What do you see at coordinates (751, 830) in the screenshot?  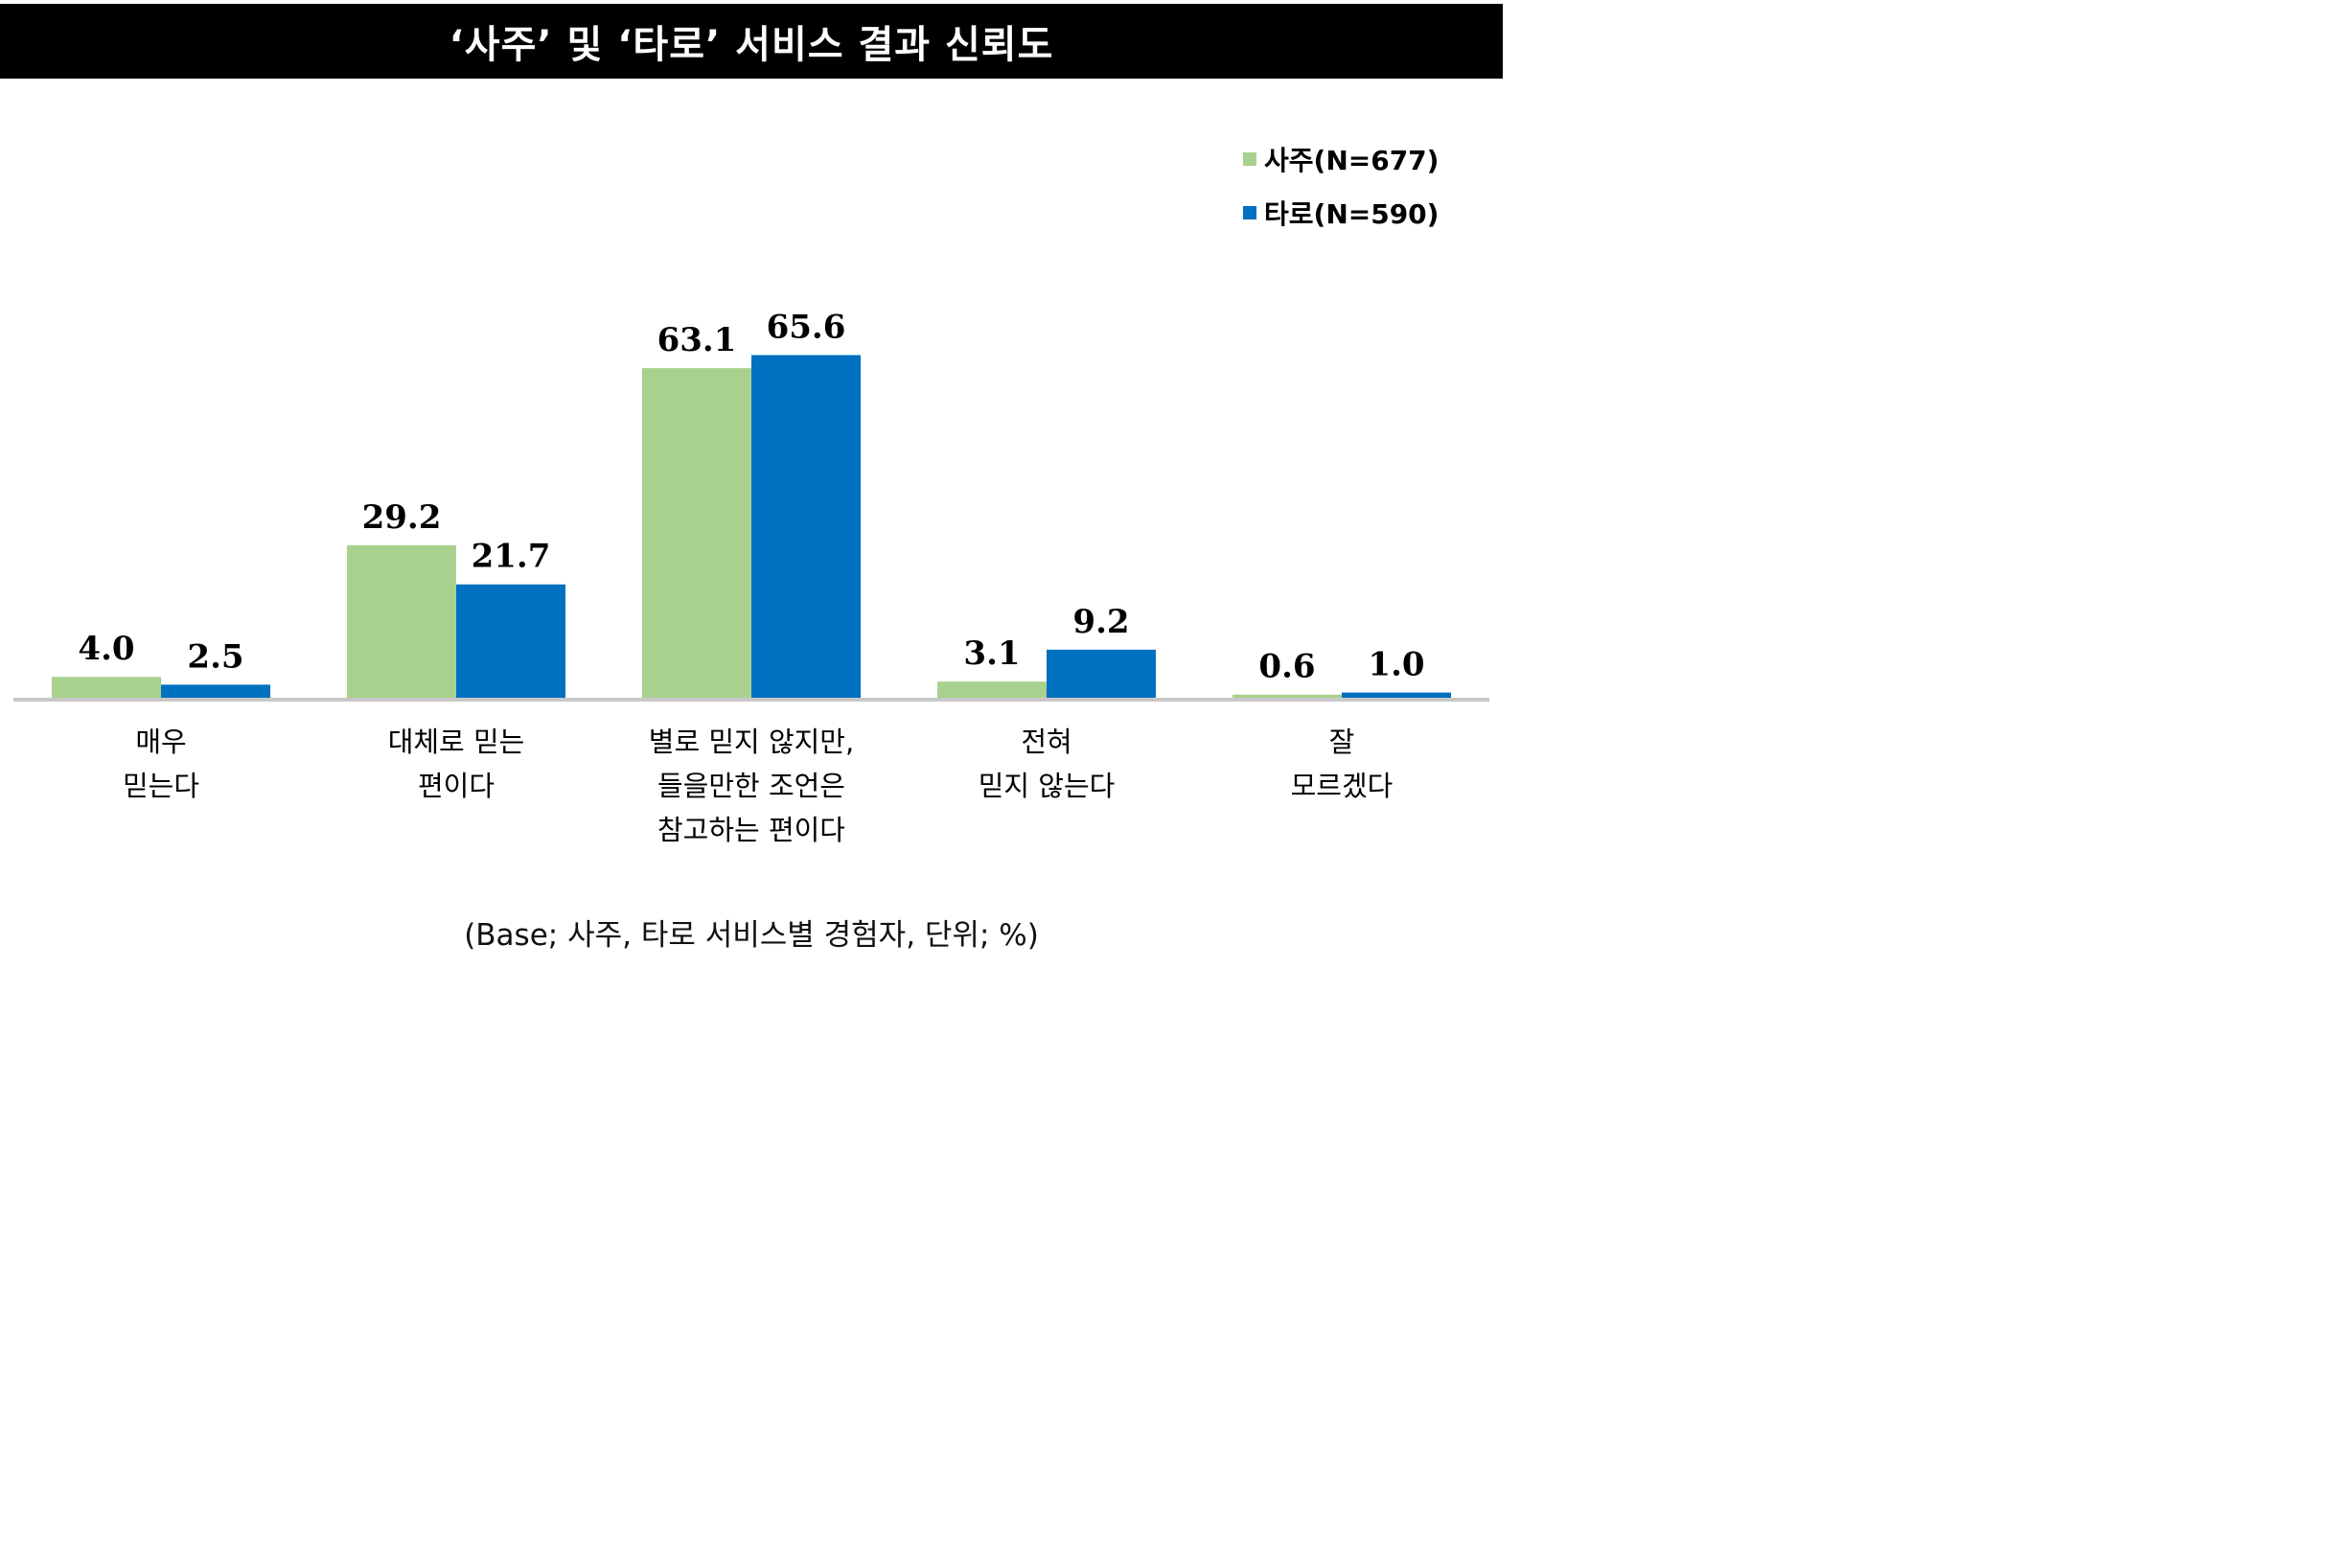 I see `category-label-2-line-2: 참고하는 편이다` at bounding box center [751, 830].